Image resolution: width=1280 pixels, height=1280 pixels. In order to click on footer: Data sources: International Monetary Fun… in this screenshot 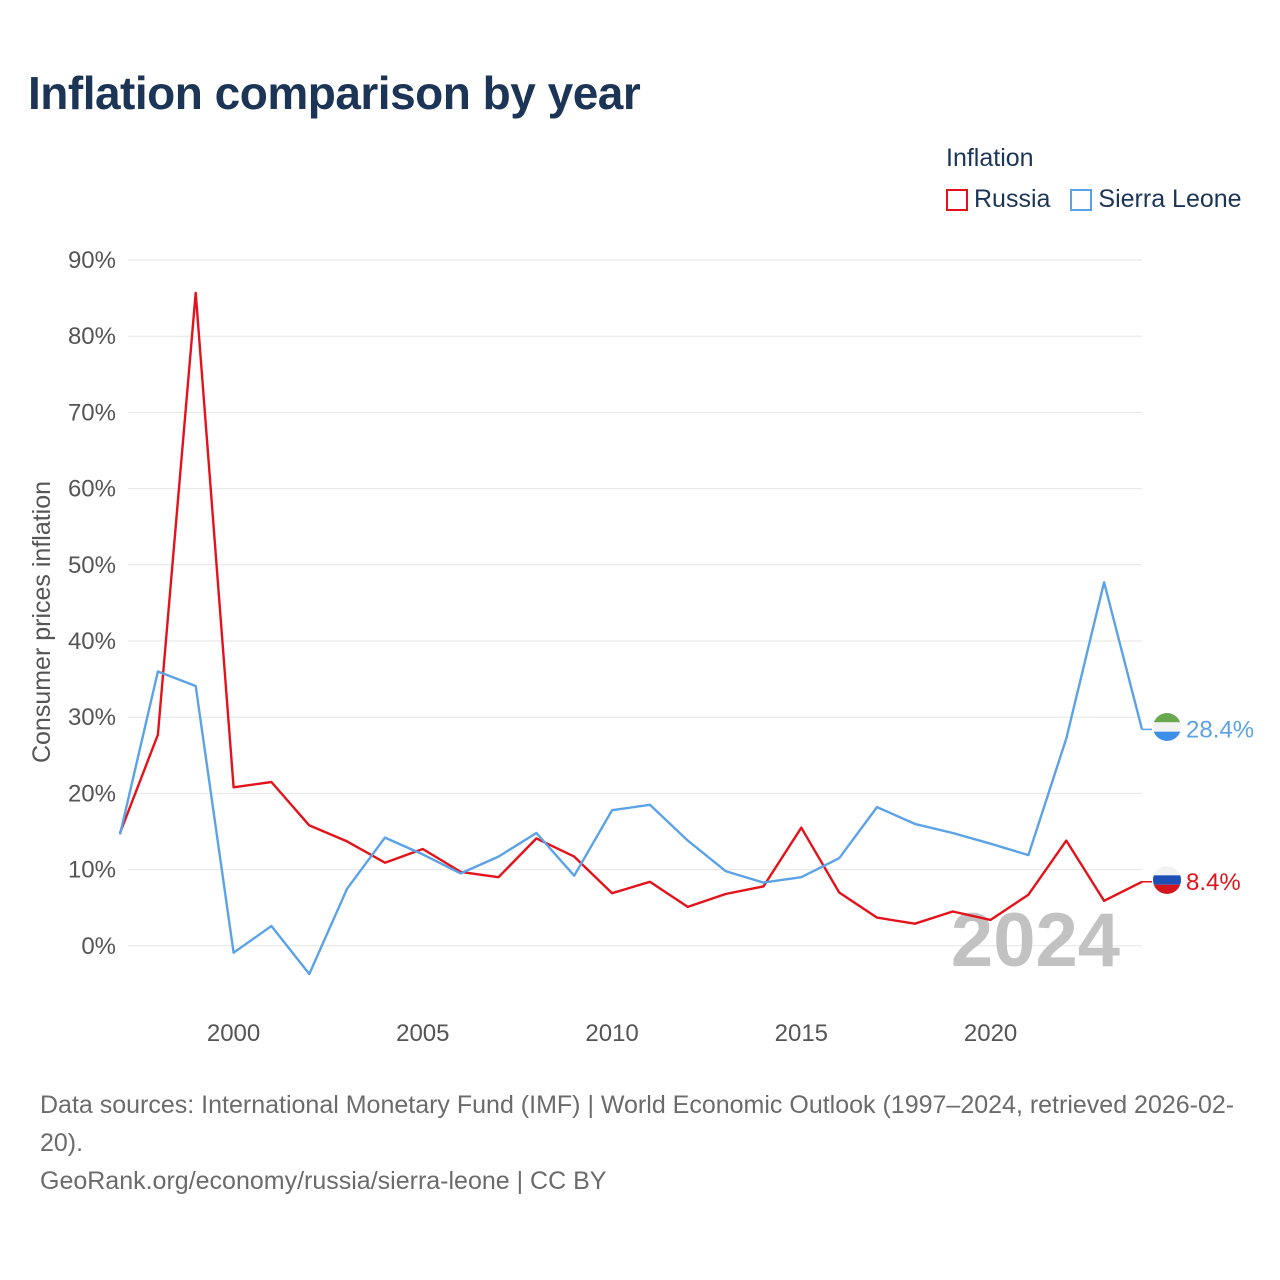, I will do `click(645, 1143)`.